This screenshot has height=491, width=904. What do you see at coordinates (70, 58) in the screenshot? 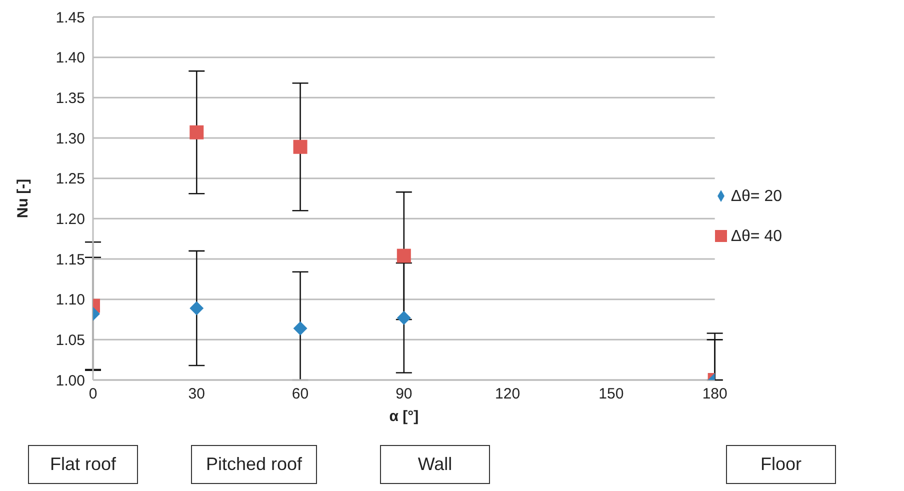
I see `y-tick-label: 1.40` at bounding box center [70, 58].